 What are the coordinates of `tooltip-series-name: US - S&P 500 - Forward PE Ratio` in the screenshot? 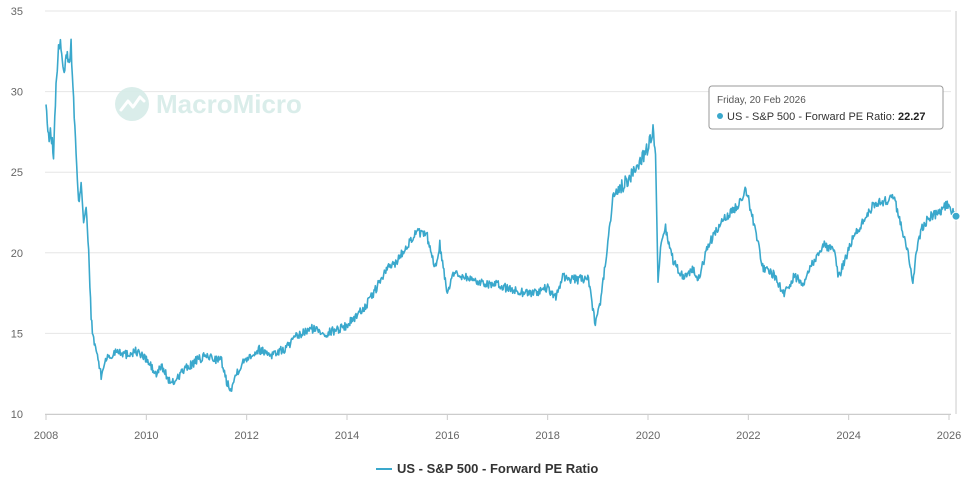 It's located at (809, 117).